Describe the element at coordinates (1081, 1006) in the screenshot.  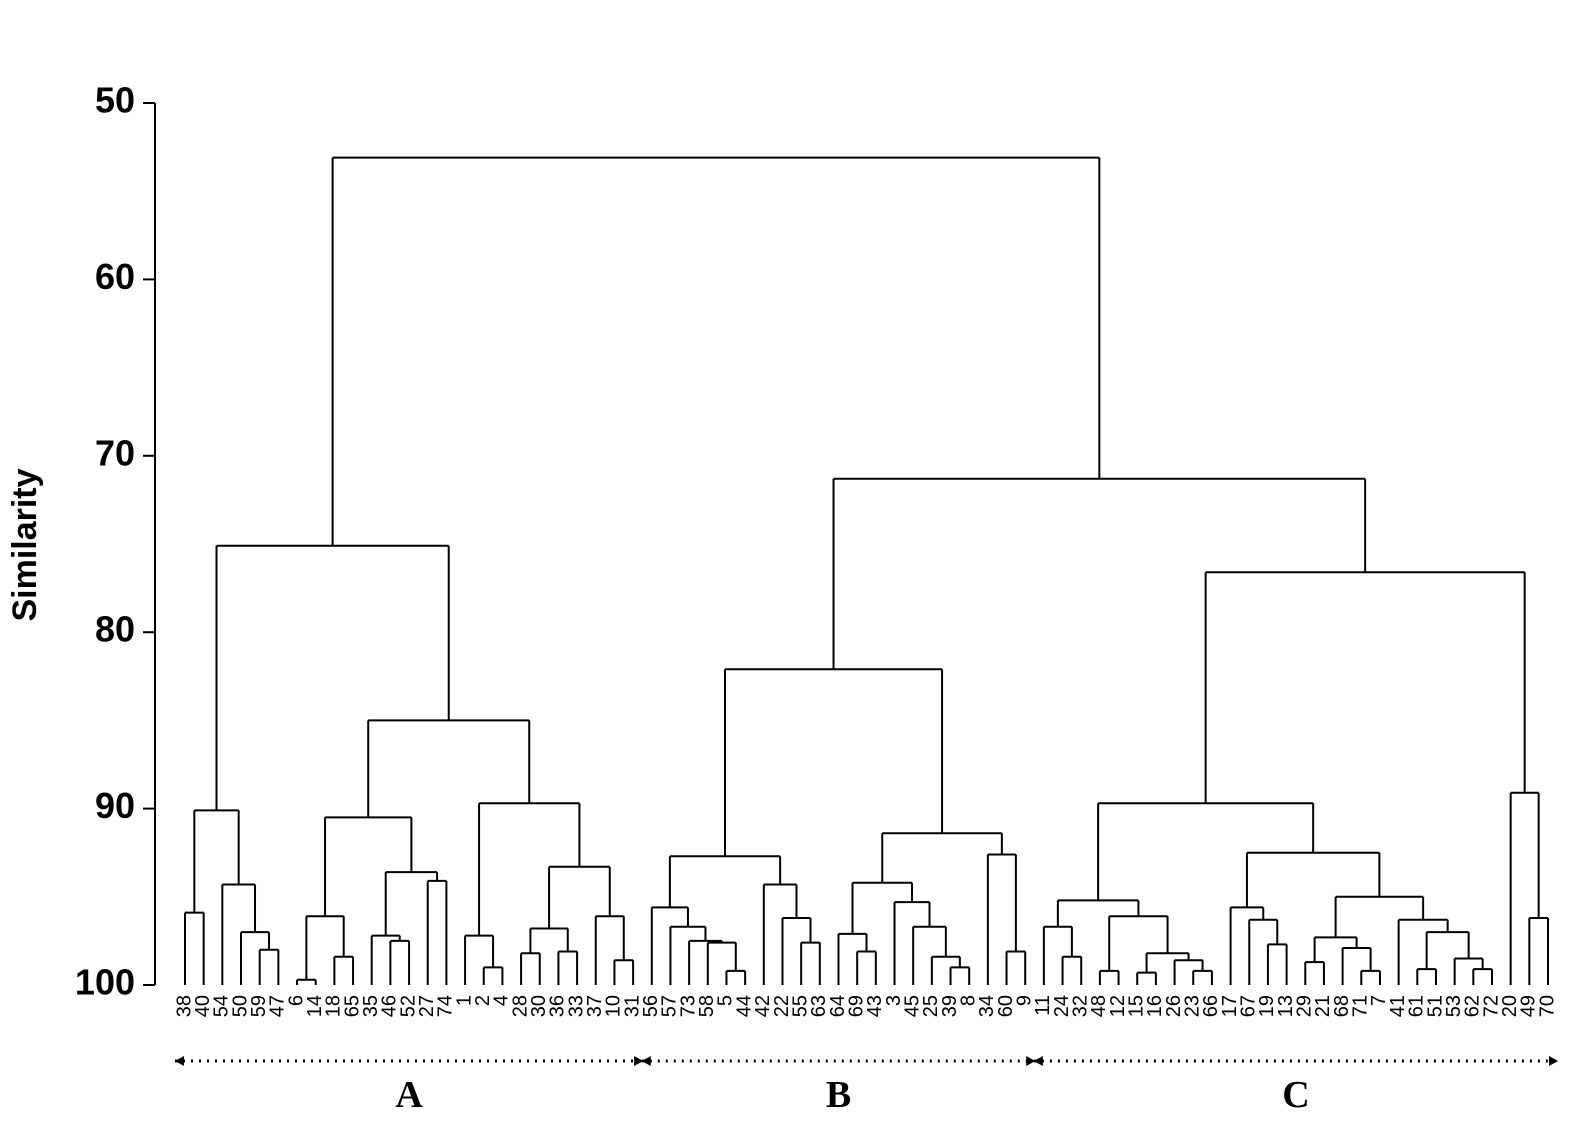
I see `leaf-label: 32` at that location.